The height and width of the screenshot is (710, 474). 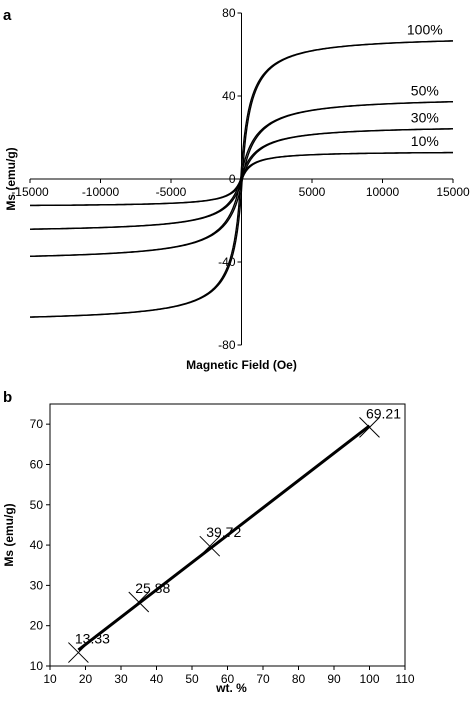 What do you see at coordinates (369, 679) in the screenshot?
I see `panel-b-x-tick-label: 100` at bounding box center [369, 679].